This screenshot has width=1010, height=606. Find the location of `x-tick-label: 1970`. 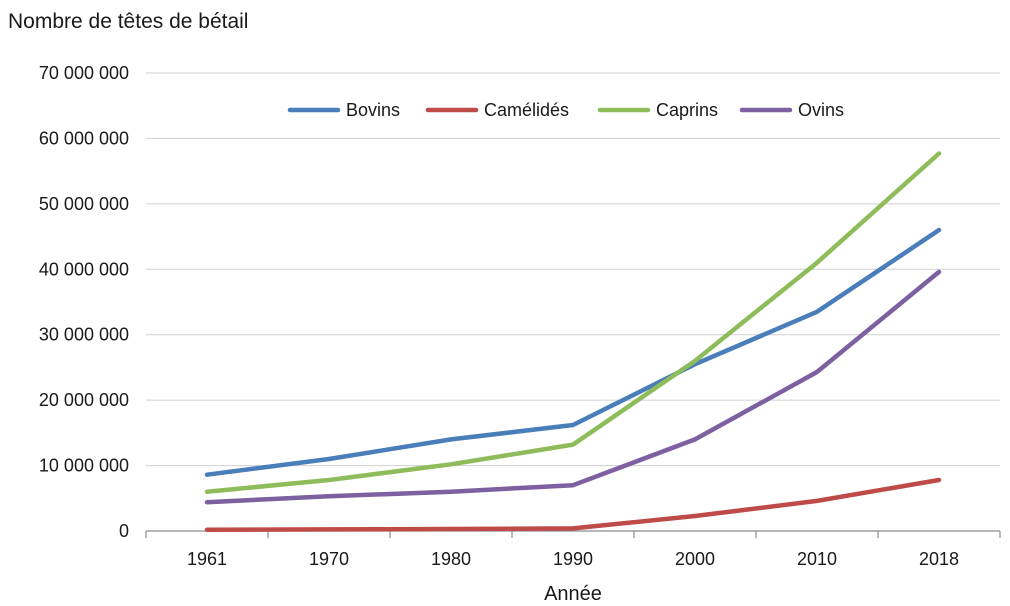

x-tick-label: 1970 is located at coordinates (329, 559).